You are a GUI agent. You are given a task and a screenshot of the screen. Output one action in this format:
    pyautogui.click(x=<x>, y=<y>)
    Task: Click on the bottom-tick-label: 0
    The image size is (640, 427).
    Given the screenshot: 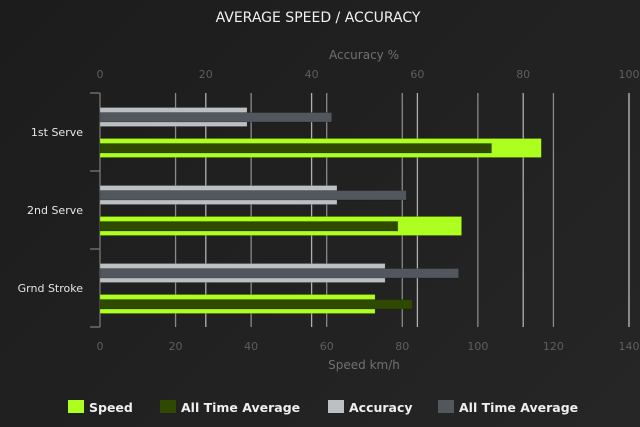 What is the action you would take?
    pyautogui.click(x=100, y=346)
    